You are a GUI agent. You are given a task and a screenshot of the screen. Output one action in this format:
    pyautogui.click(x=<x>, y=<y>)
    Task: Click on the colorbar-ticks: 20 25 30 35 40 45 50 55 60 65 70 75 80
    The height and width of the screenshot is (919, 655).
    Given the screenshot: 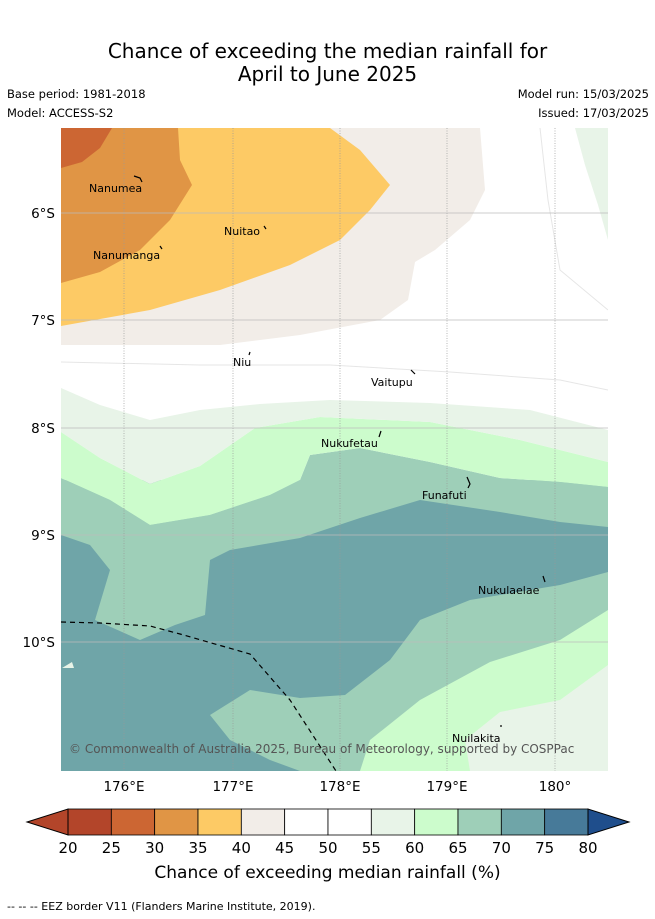 What is the action you would take?
    pyautogui.click(x=327, y=848)
    